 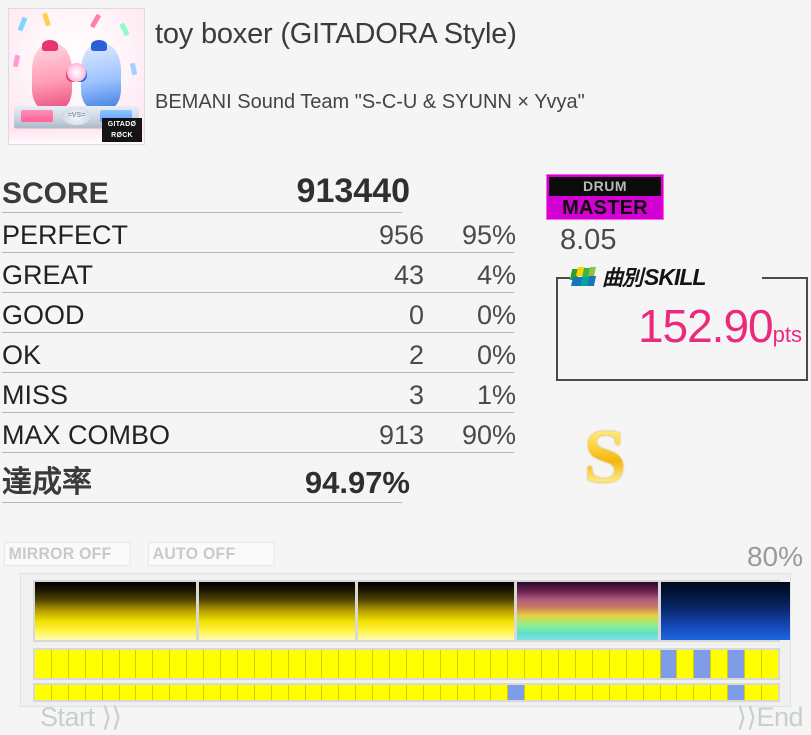 I want to click on row-value: 3, so click(x=416, y=395).